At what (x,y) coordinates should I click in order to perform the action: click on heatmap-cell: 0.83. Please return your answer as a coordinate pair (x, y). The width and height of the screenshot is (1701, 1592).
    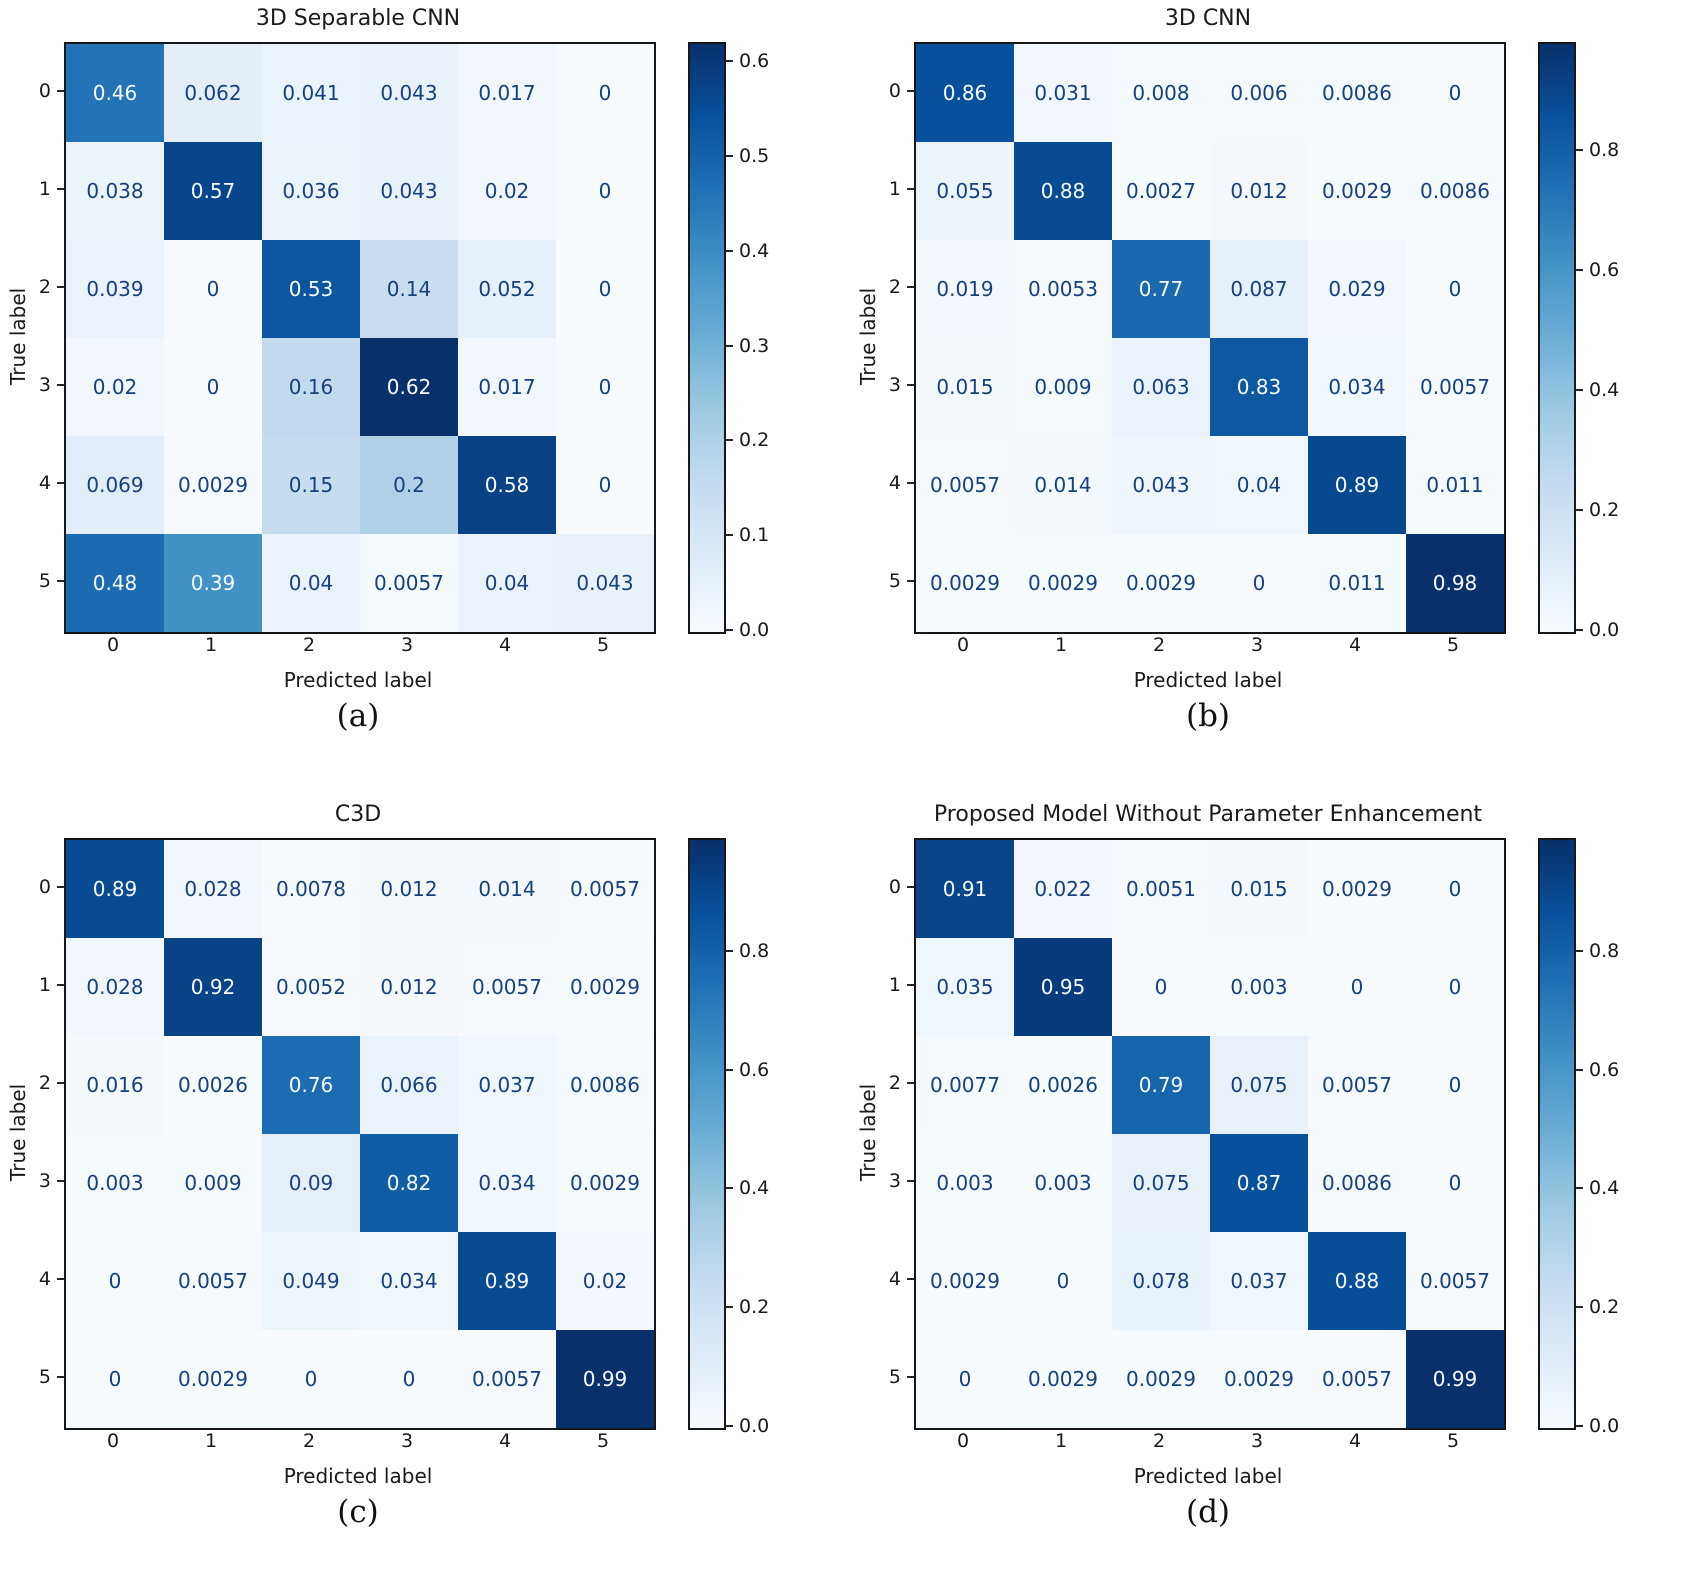
    Looking at the image, I should click on (1259, 387).